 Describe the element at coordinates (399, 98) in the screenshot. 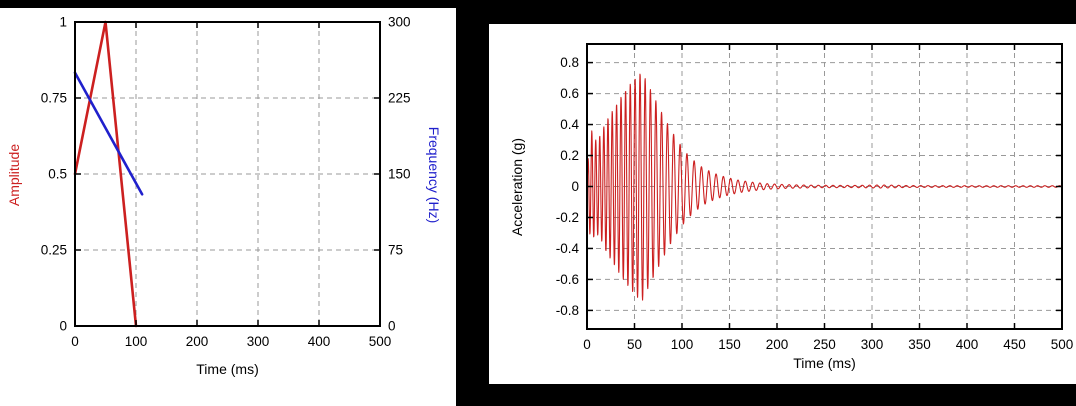

I see `svg-text: 225` at that location.